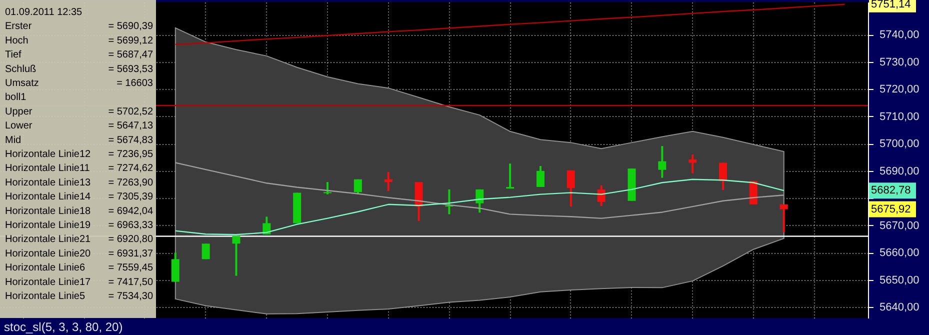 This screenshot has height=335, width=929. What do you see at coordinates (79, 268) in the screenshot?
I see `text: Horizontale Linie6 = 7559,45` at bounding box center [79, 268].